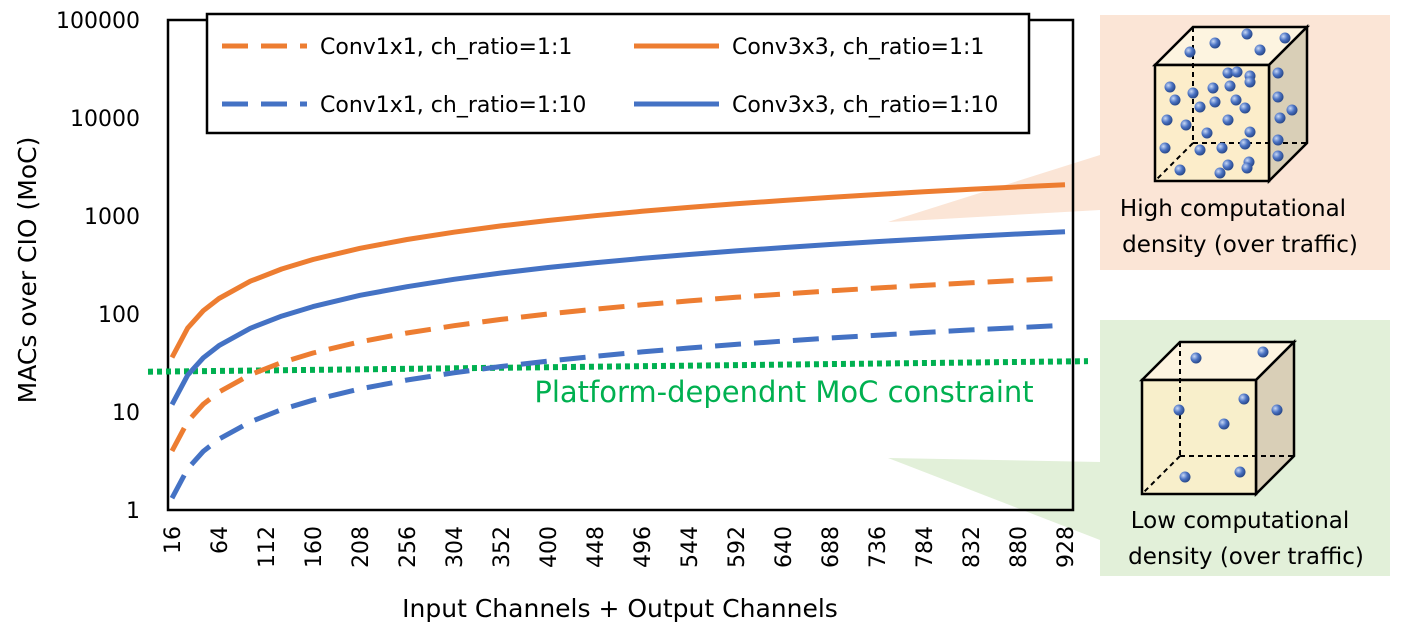 Image resolution: width=1416 pixels, height=631 pixels. I want to click on low-callout-line2: density (over traffic), so click(1246, 557).